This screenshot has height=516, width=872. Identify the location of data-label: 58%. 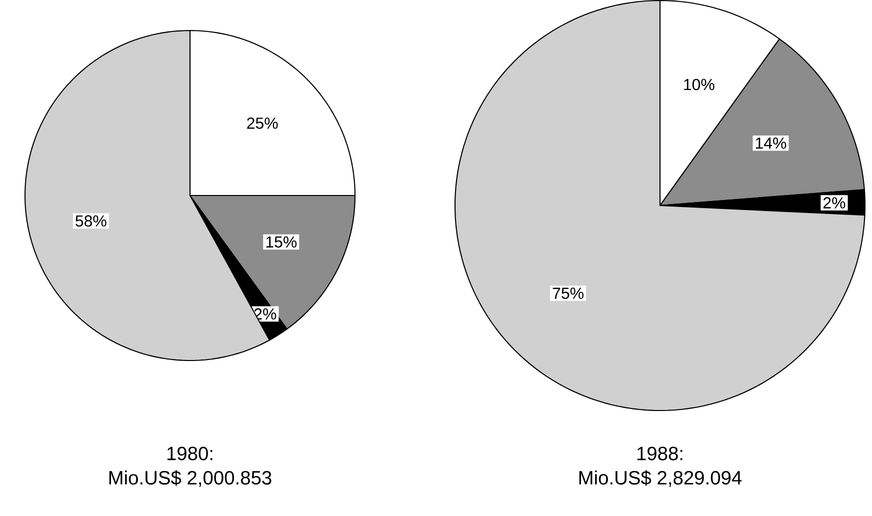
(91, 221).